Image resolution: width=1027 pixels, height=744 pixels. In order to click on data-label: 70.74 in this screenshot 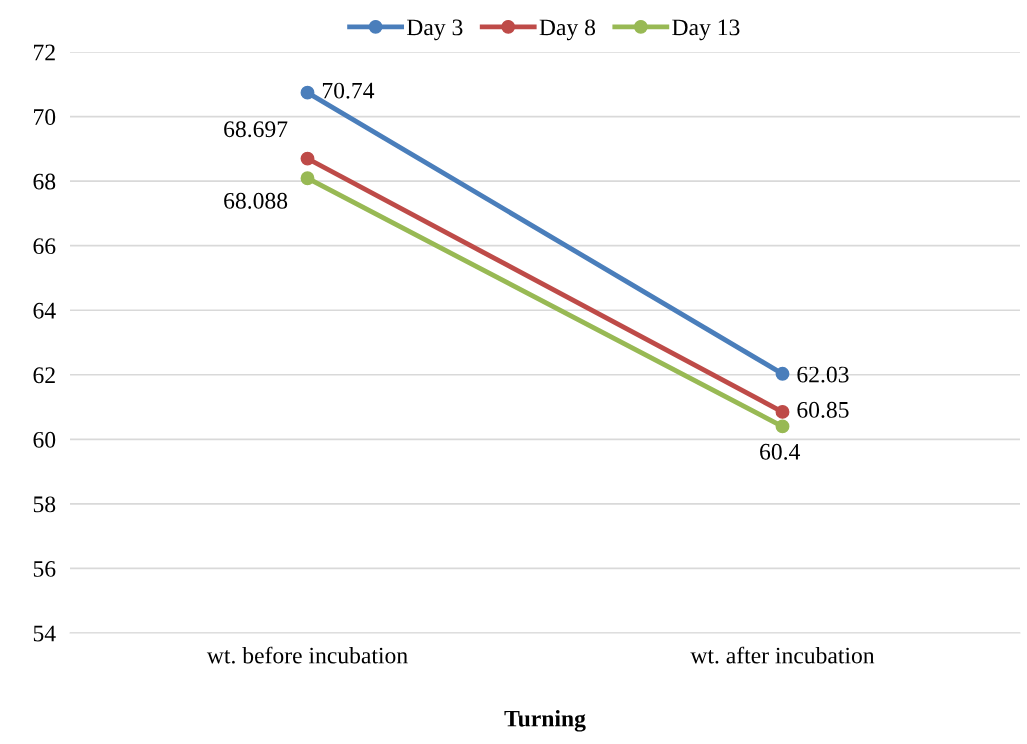, I will do `click(348, 90)`.